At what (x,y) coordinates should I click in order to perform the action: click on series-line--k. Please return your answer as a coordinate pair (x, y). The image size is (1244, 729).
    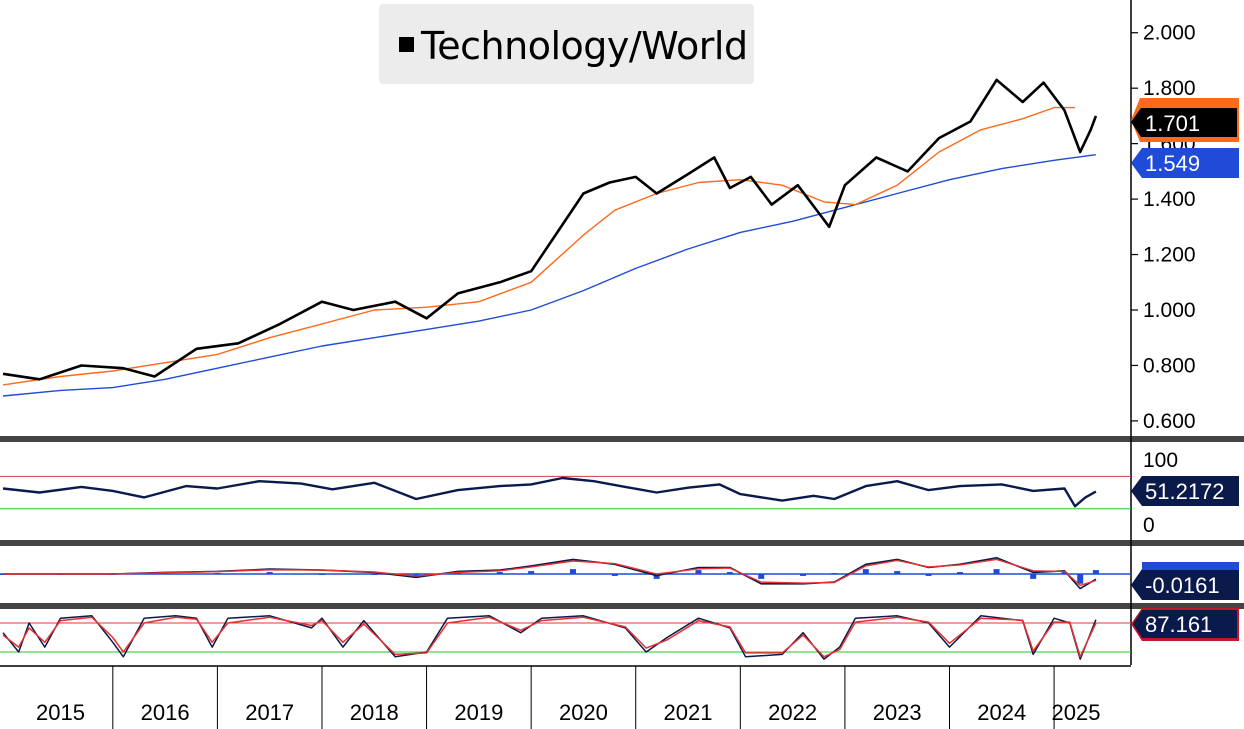
    Looking at the image, I should click on (549, 637).